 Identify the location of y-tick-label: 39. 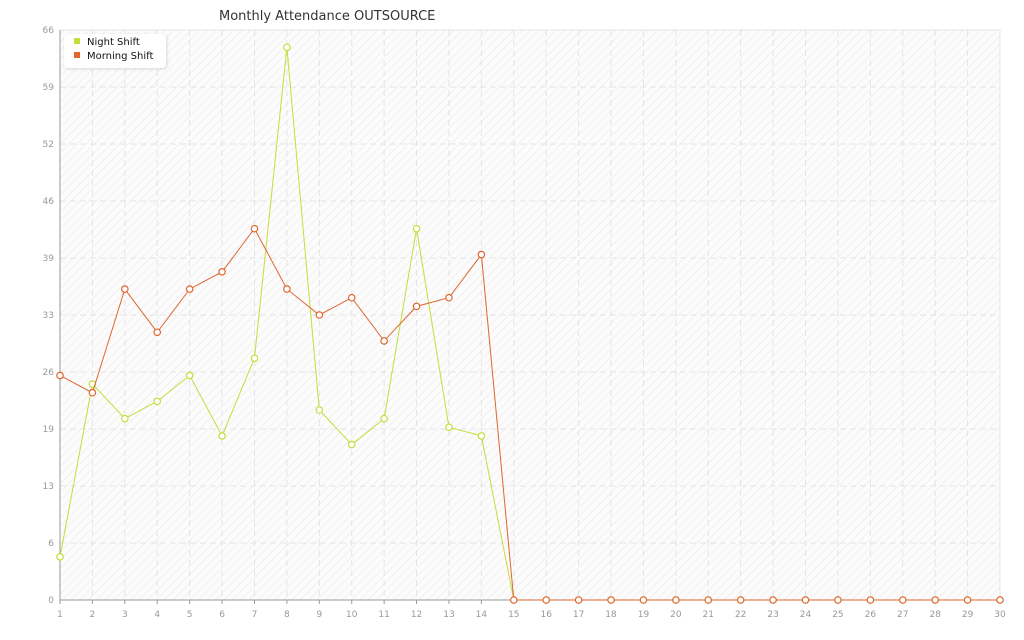
(49, 259).